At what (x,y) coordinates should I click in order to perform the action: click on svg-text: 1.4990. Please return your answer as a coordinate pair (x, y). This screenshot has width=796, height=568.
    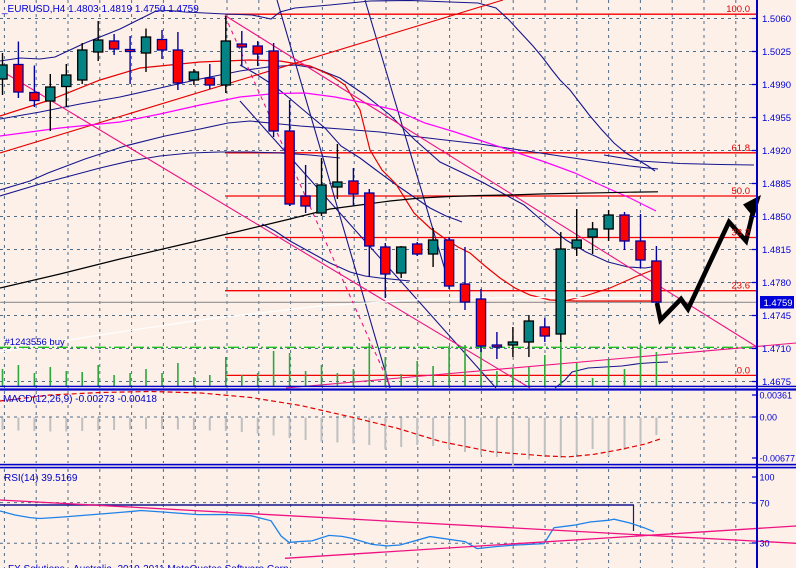
    Looking at the image, I should click on (776, 85).